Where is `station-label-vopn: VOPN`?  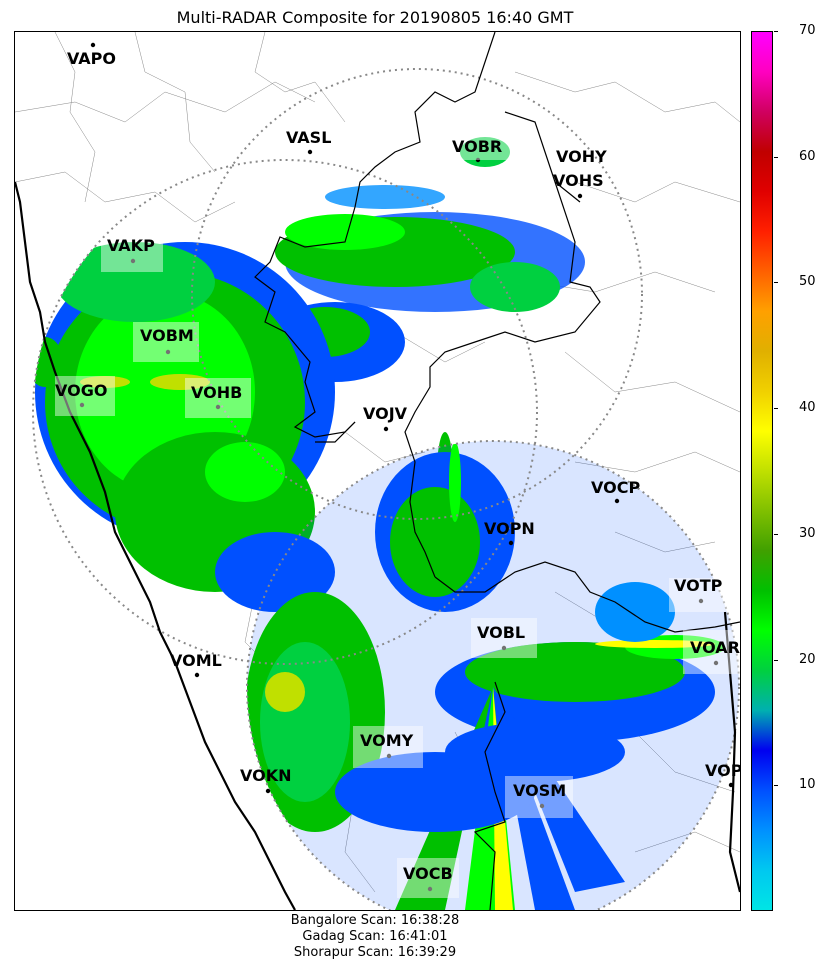 station-label-vopn: VOPN is located at coordinates (509, 528).